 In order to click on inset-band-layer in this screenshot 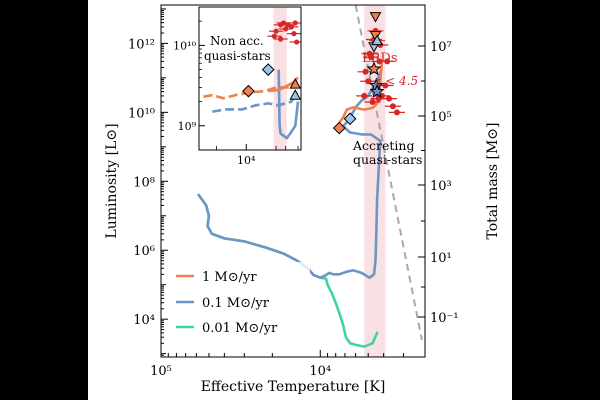, I will do `click(280, 78)`.